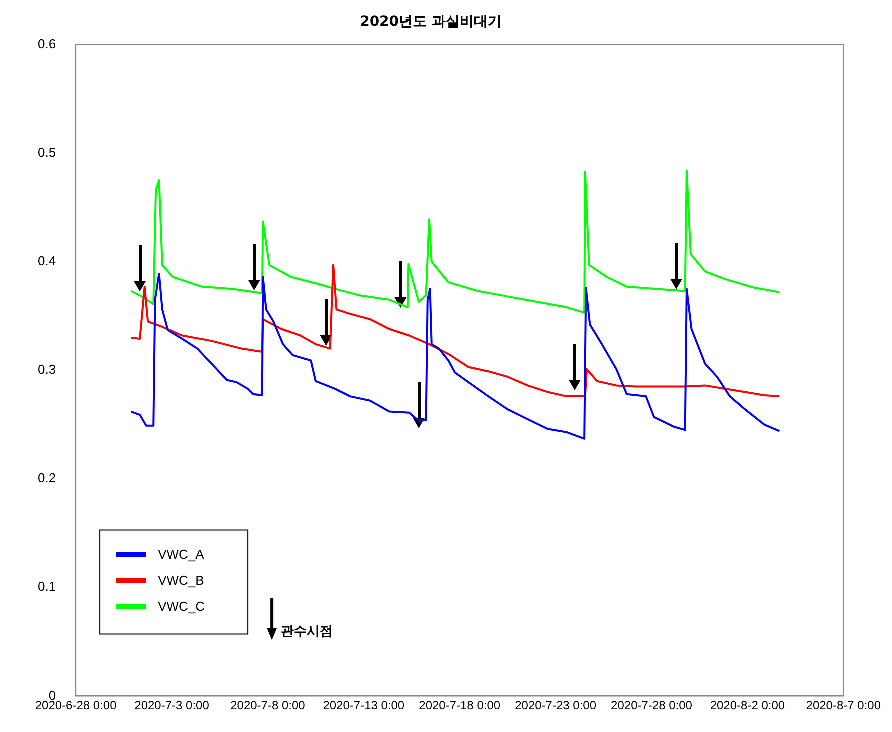 The height and width of the screenshot is (732, 892). I want to click on y-tick-label: 0.3, so click(47, 370).